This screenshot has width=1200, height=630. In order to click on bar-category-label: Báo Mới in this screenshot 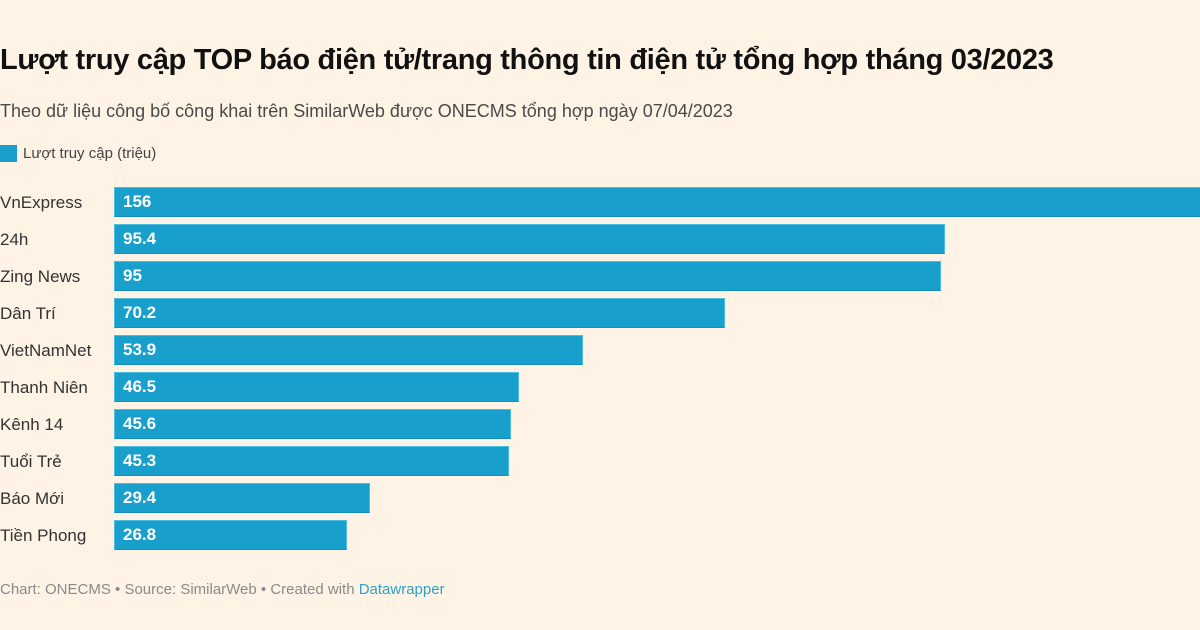, I will do `click(32, 498)`.